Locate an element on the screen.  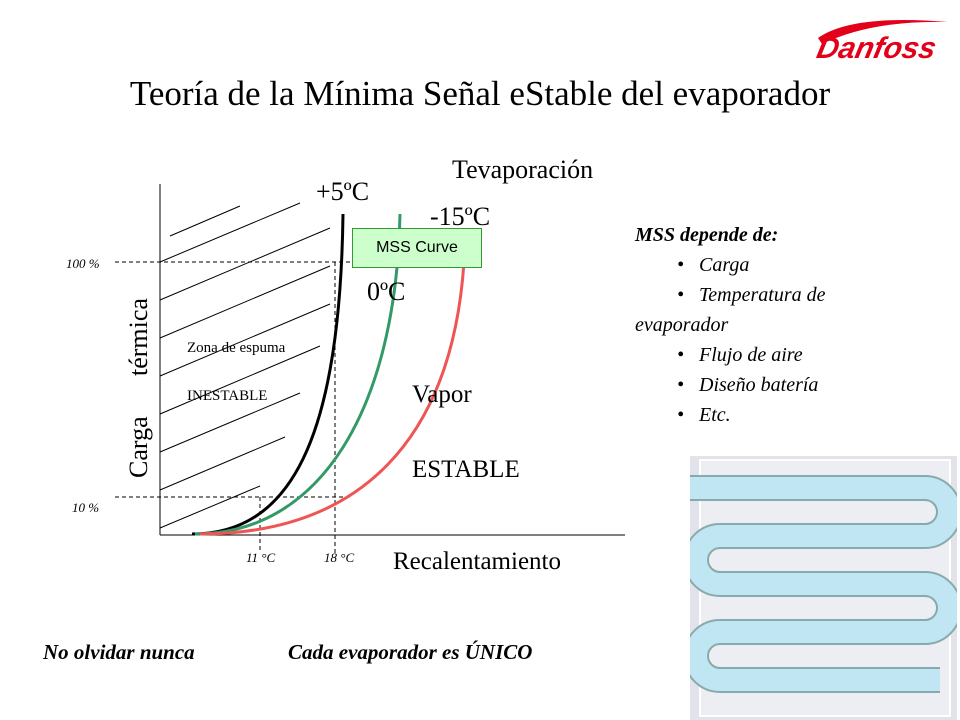
y-axis-label-1: Carga is located at coordinates (138, 447).